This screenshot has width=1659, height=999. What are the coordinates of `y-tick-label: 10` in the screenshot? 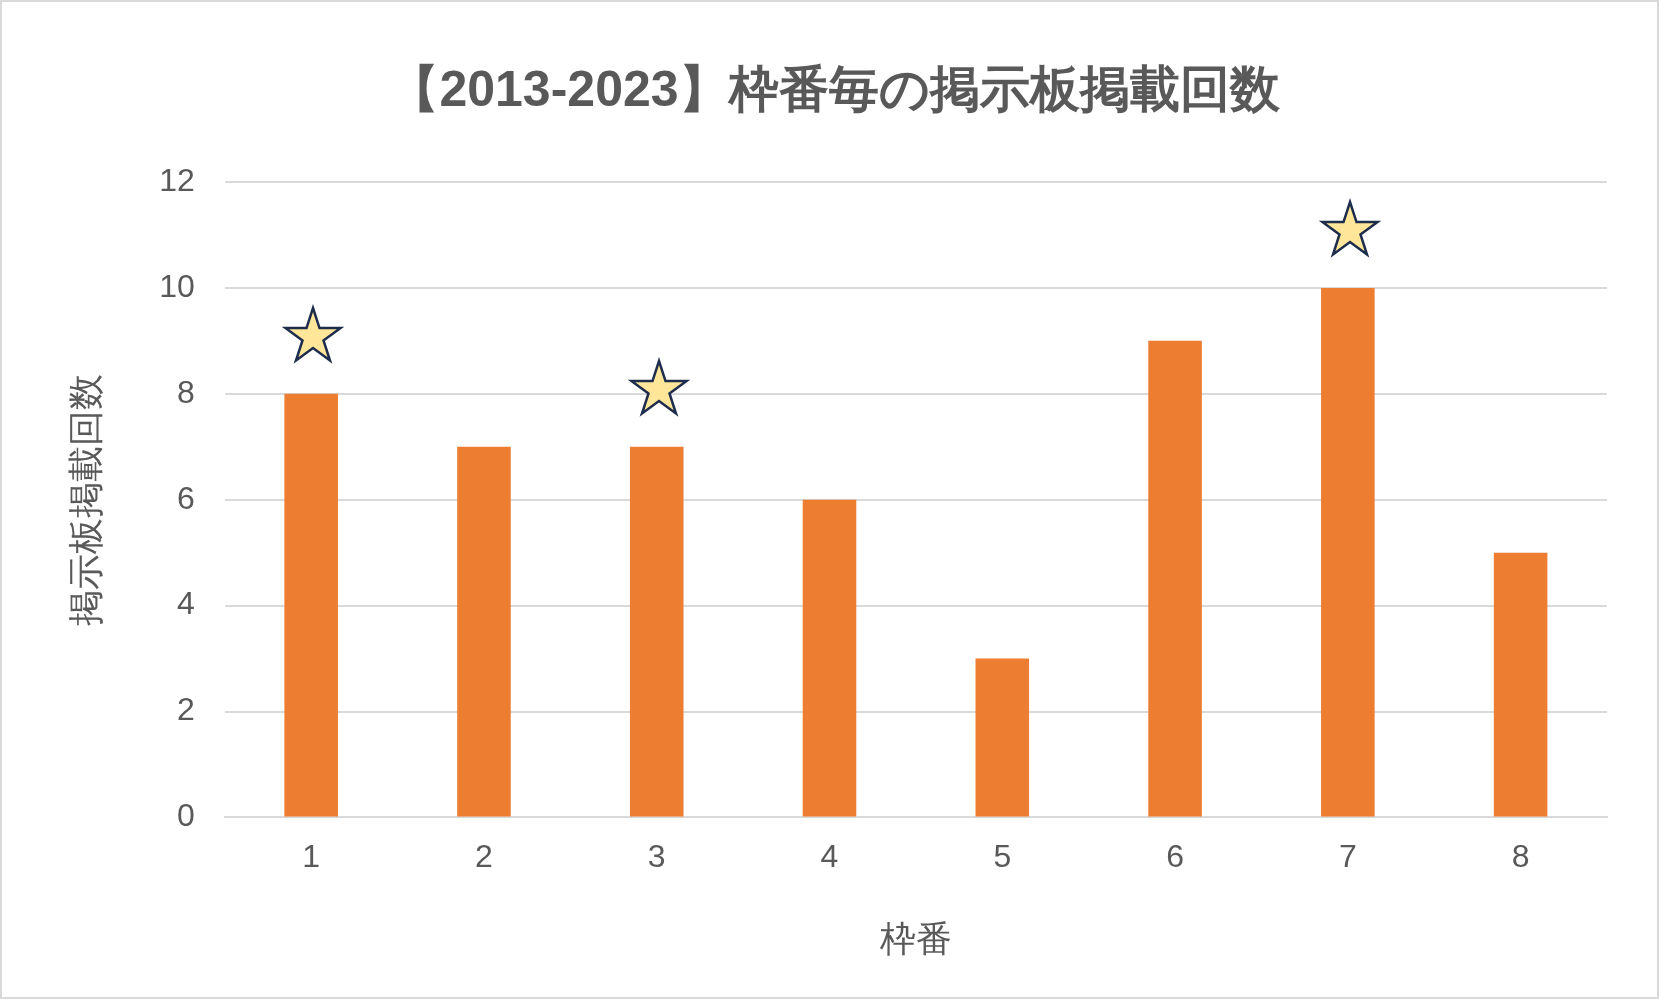 It's located at (177, 285).